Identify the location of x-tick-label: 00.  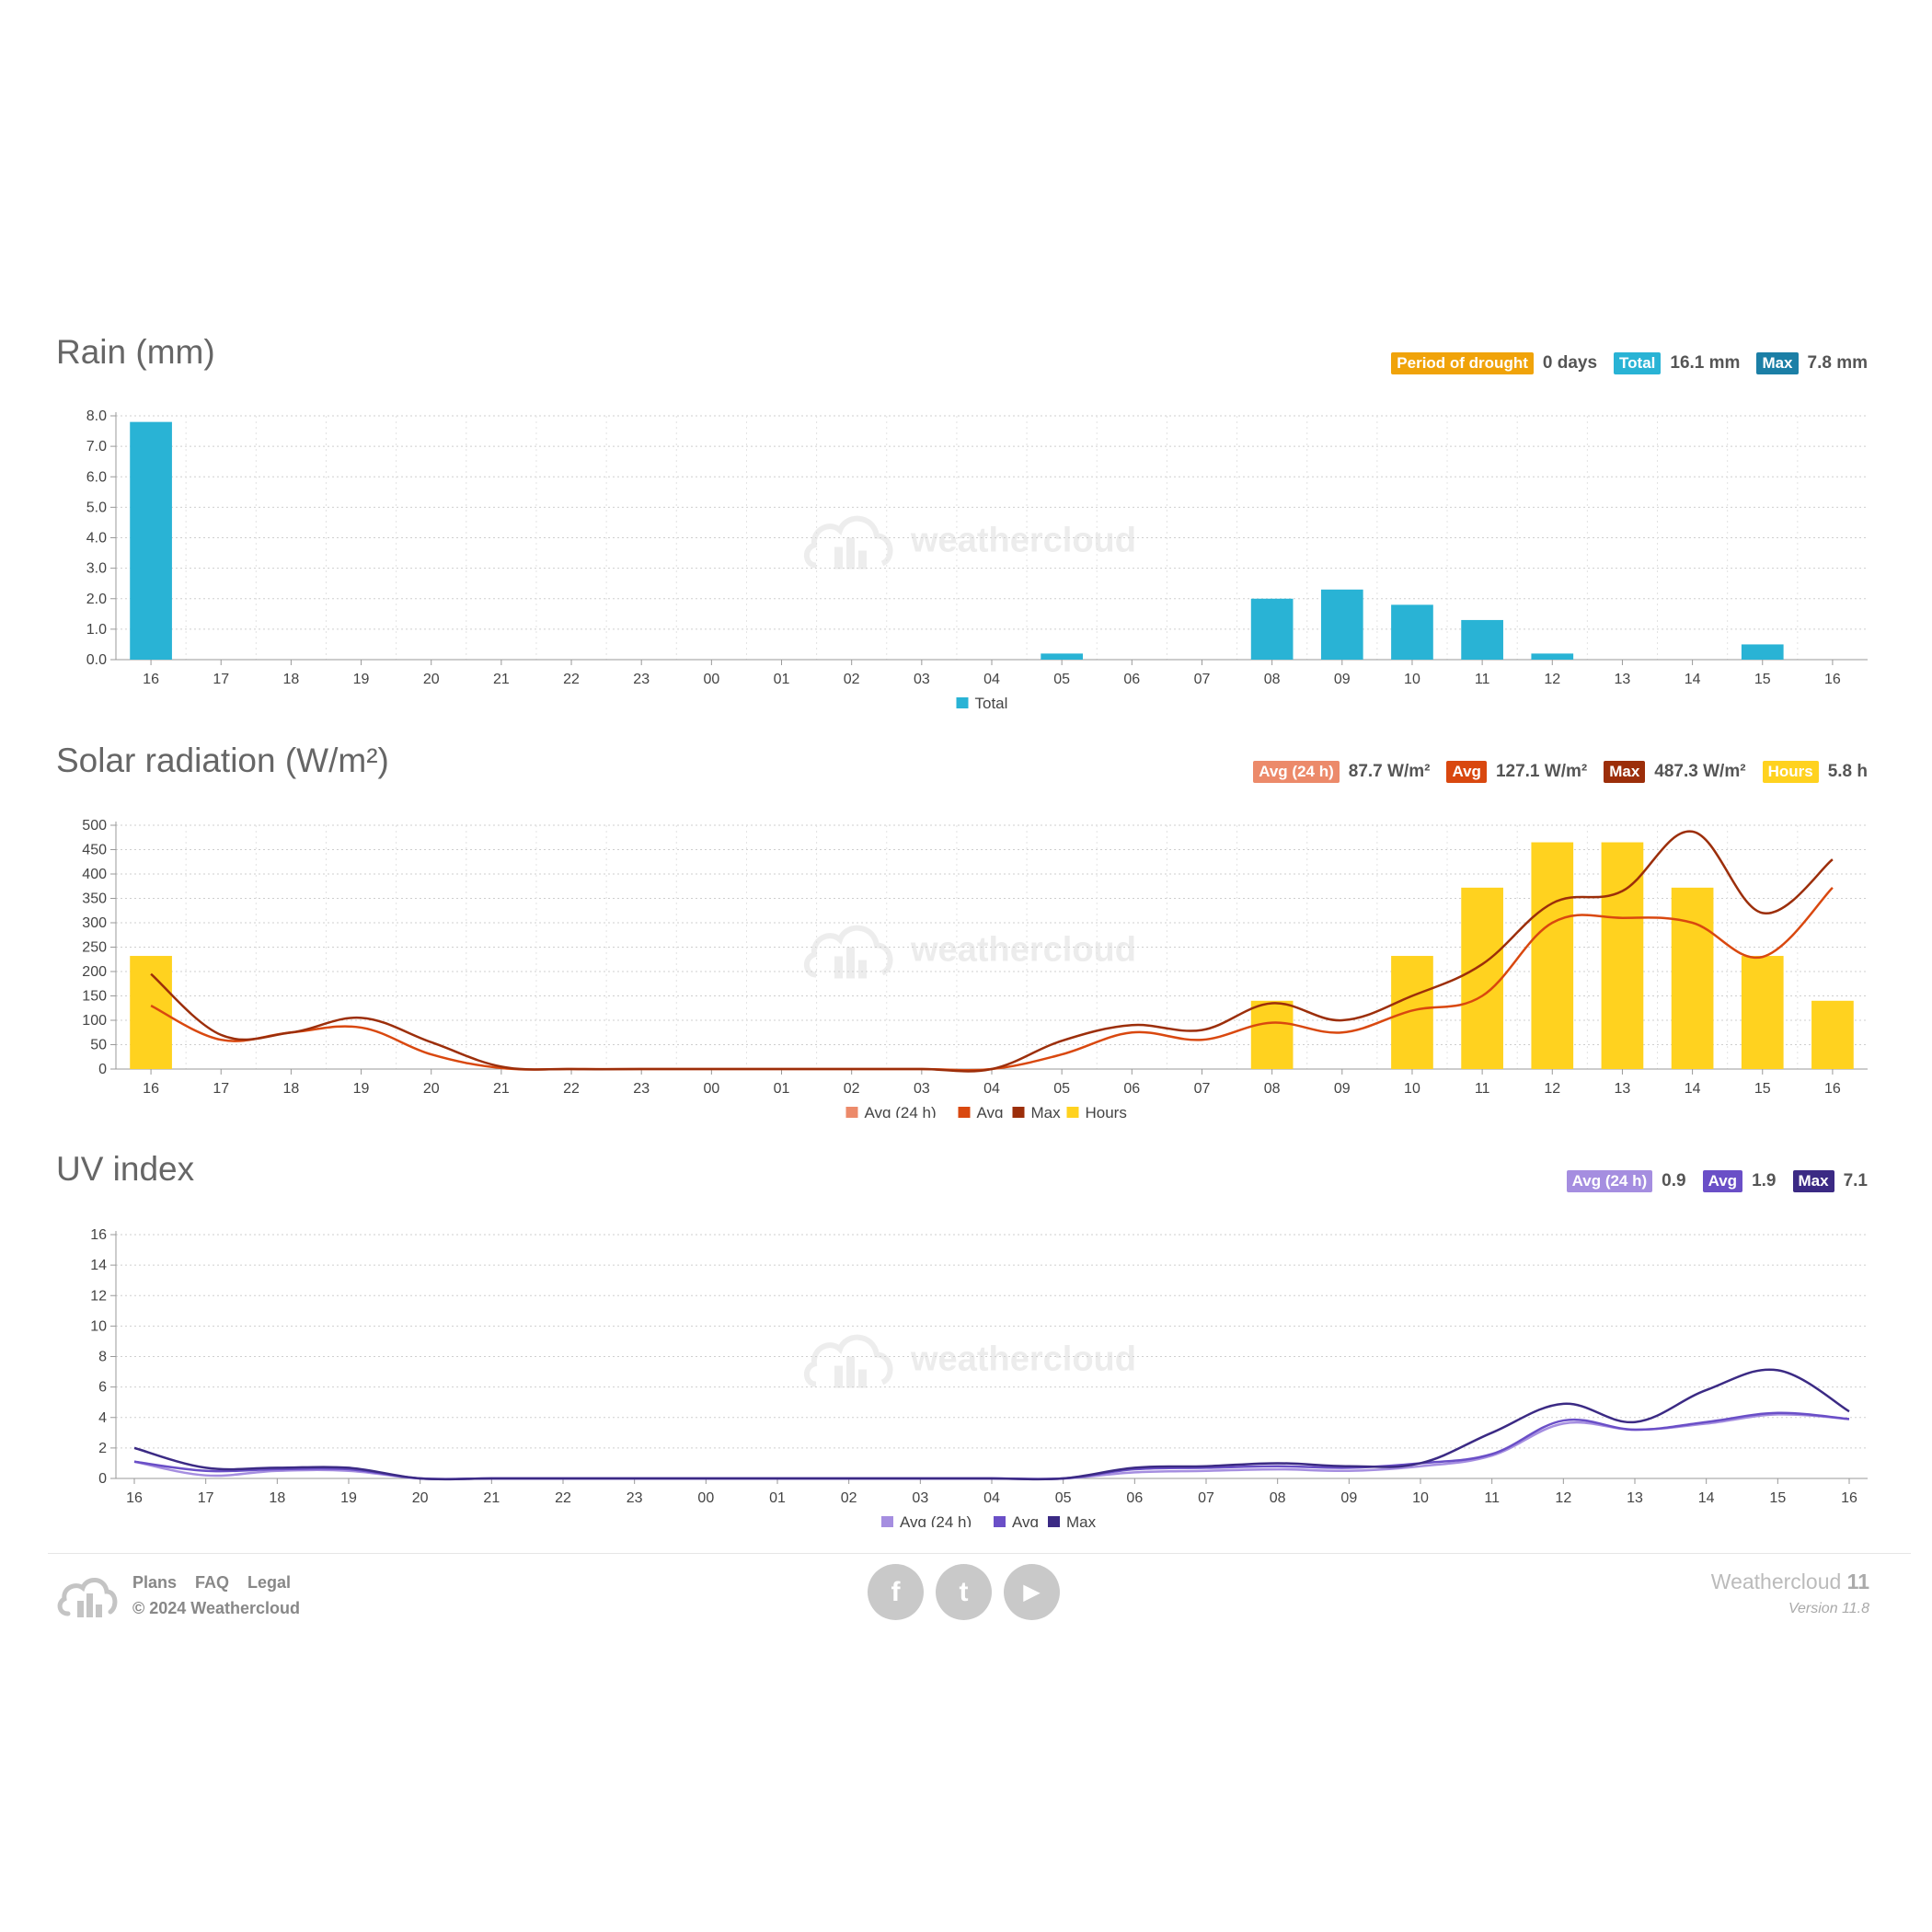
(711, 679).